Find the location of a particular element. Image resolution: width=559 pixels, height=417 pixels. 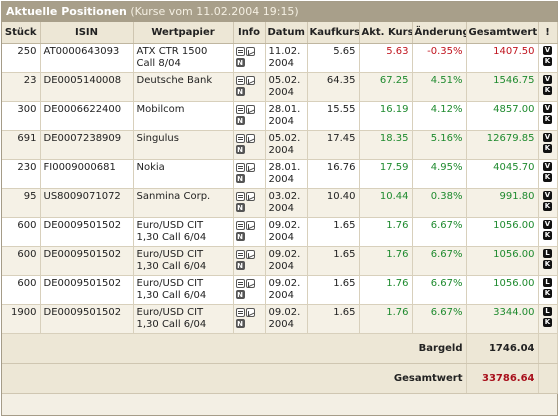

purchase-price-cell: 15.55 is located at coordinates (333, 116).